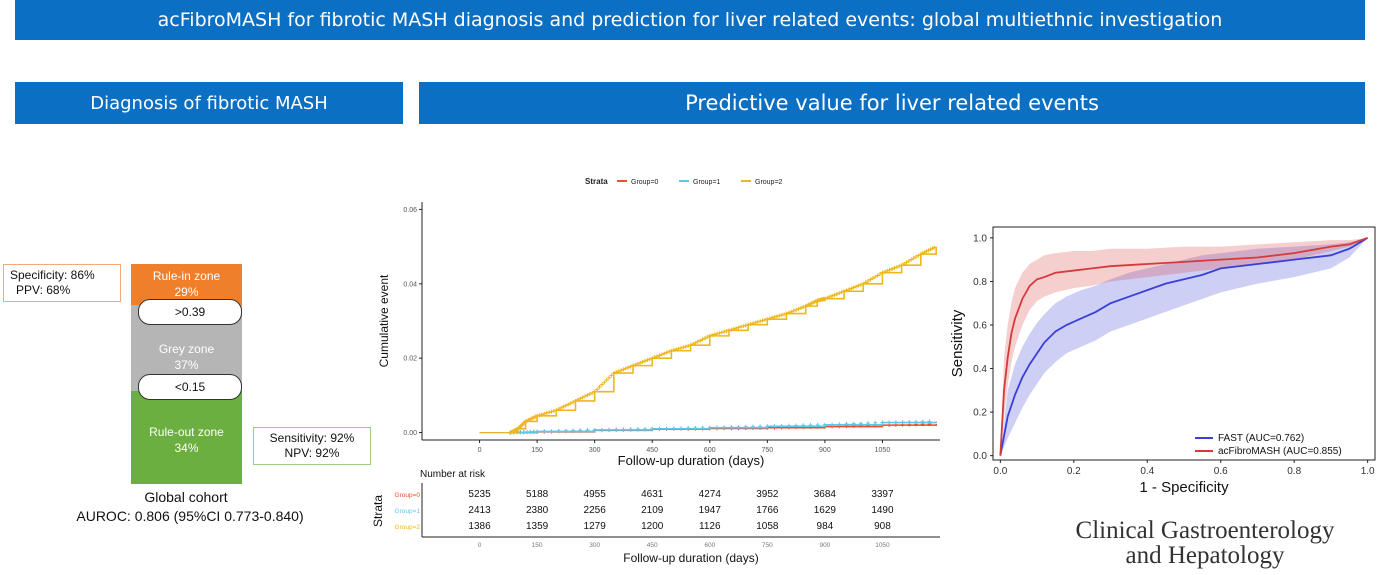  Describe the element at coordinates (710, 494) in the screenshot. I see `risk-cell: 4274` at that location.